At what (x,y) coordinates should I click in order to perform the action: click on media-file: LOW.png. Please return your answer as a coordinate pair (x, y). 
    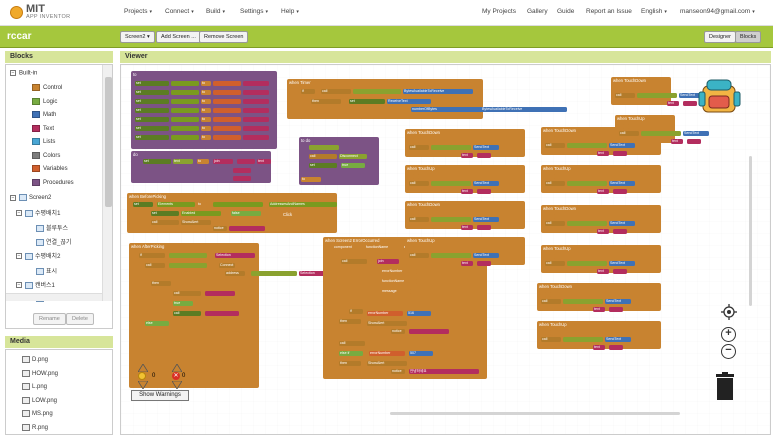
    Looking at the image, I should click on (39, 400).